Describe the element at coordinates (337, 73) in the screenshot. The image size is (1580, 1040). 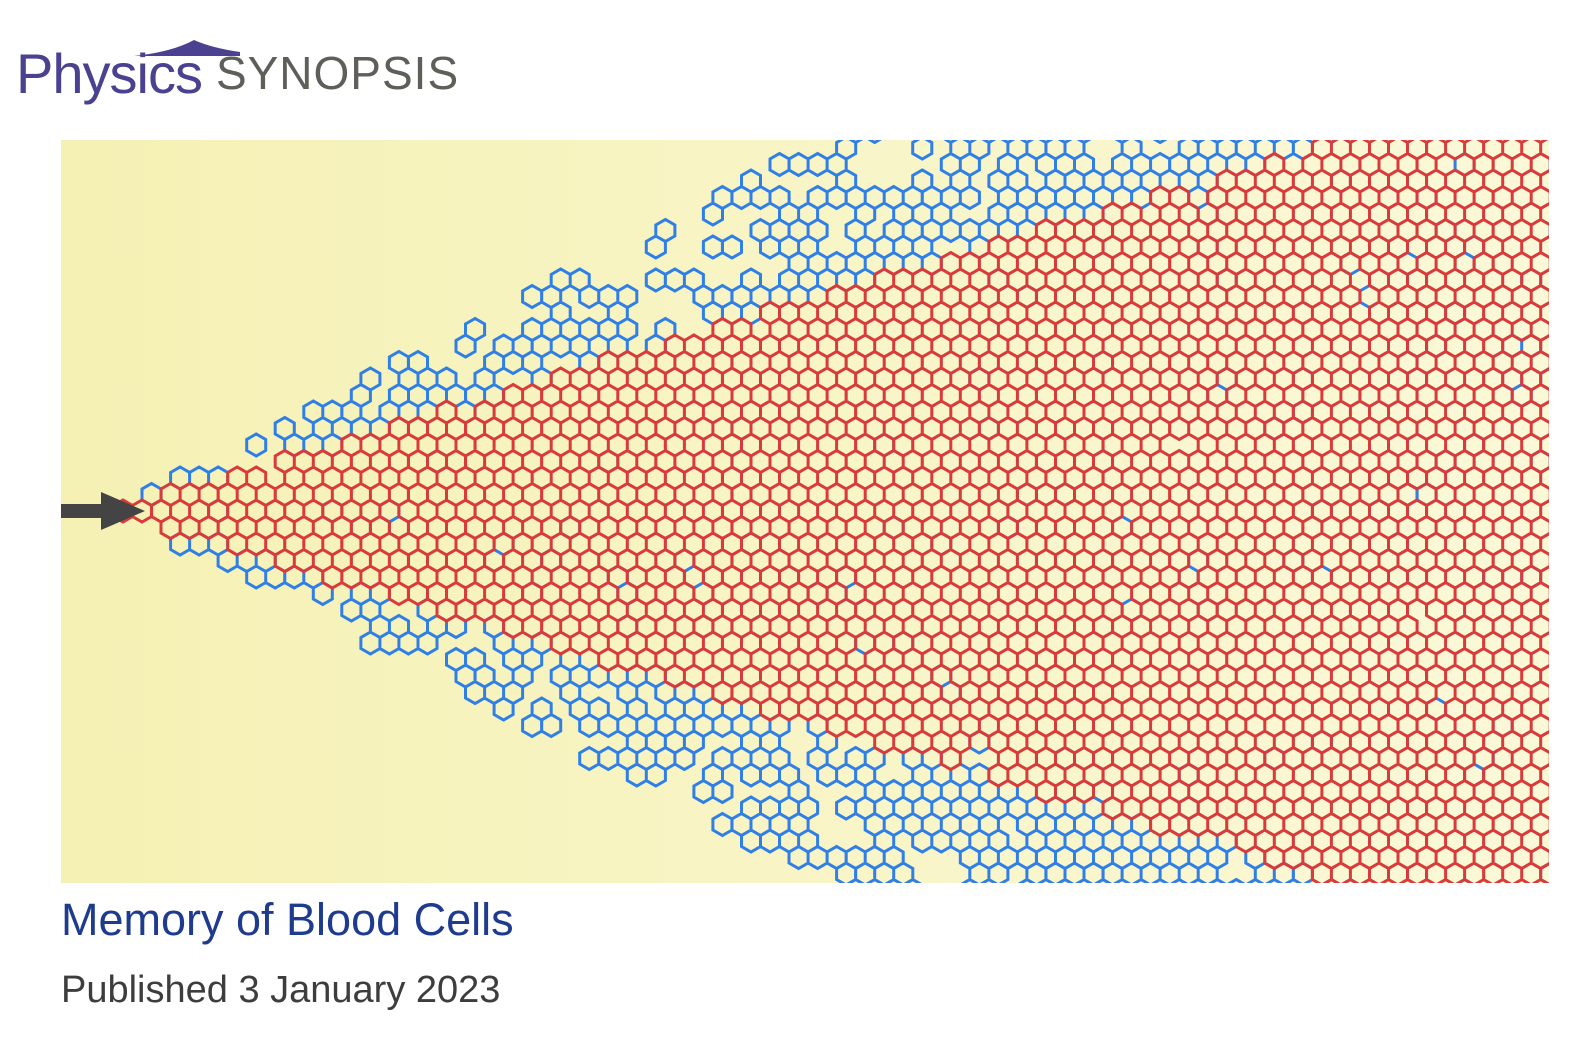
I see `section-label: SYNOPSIS` at that location.